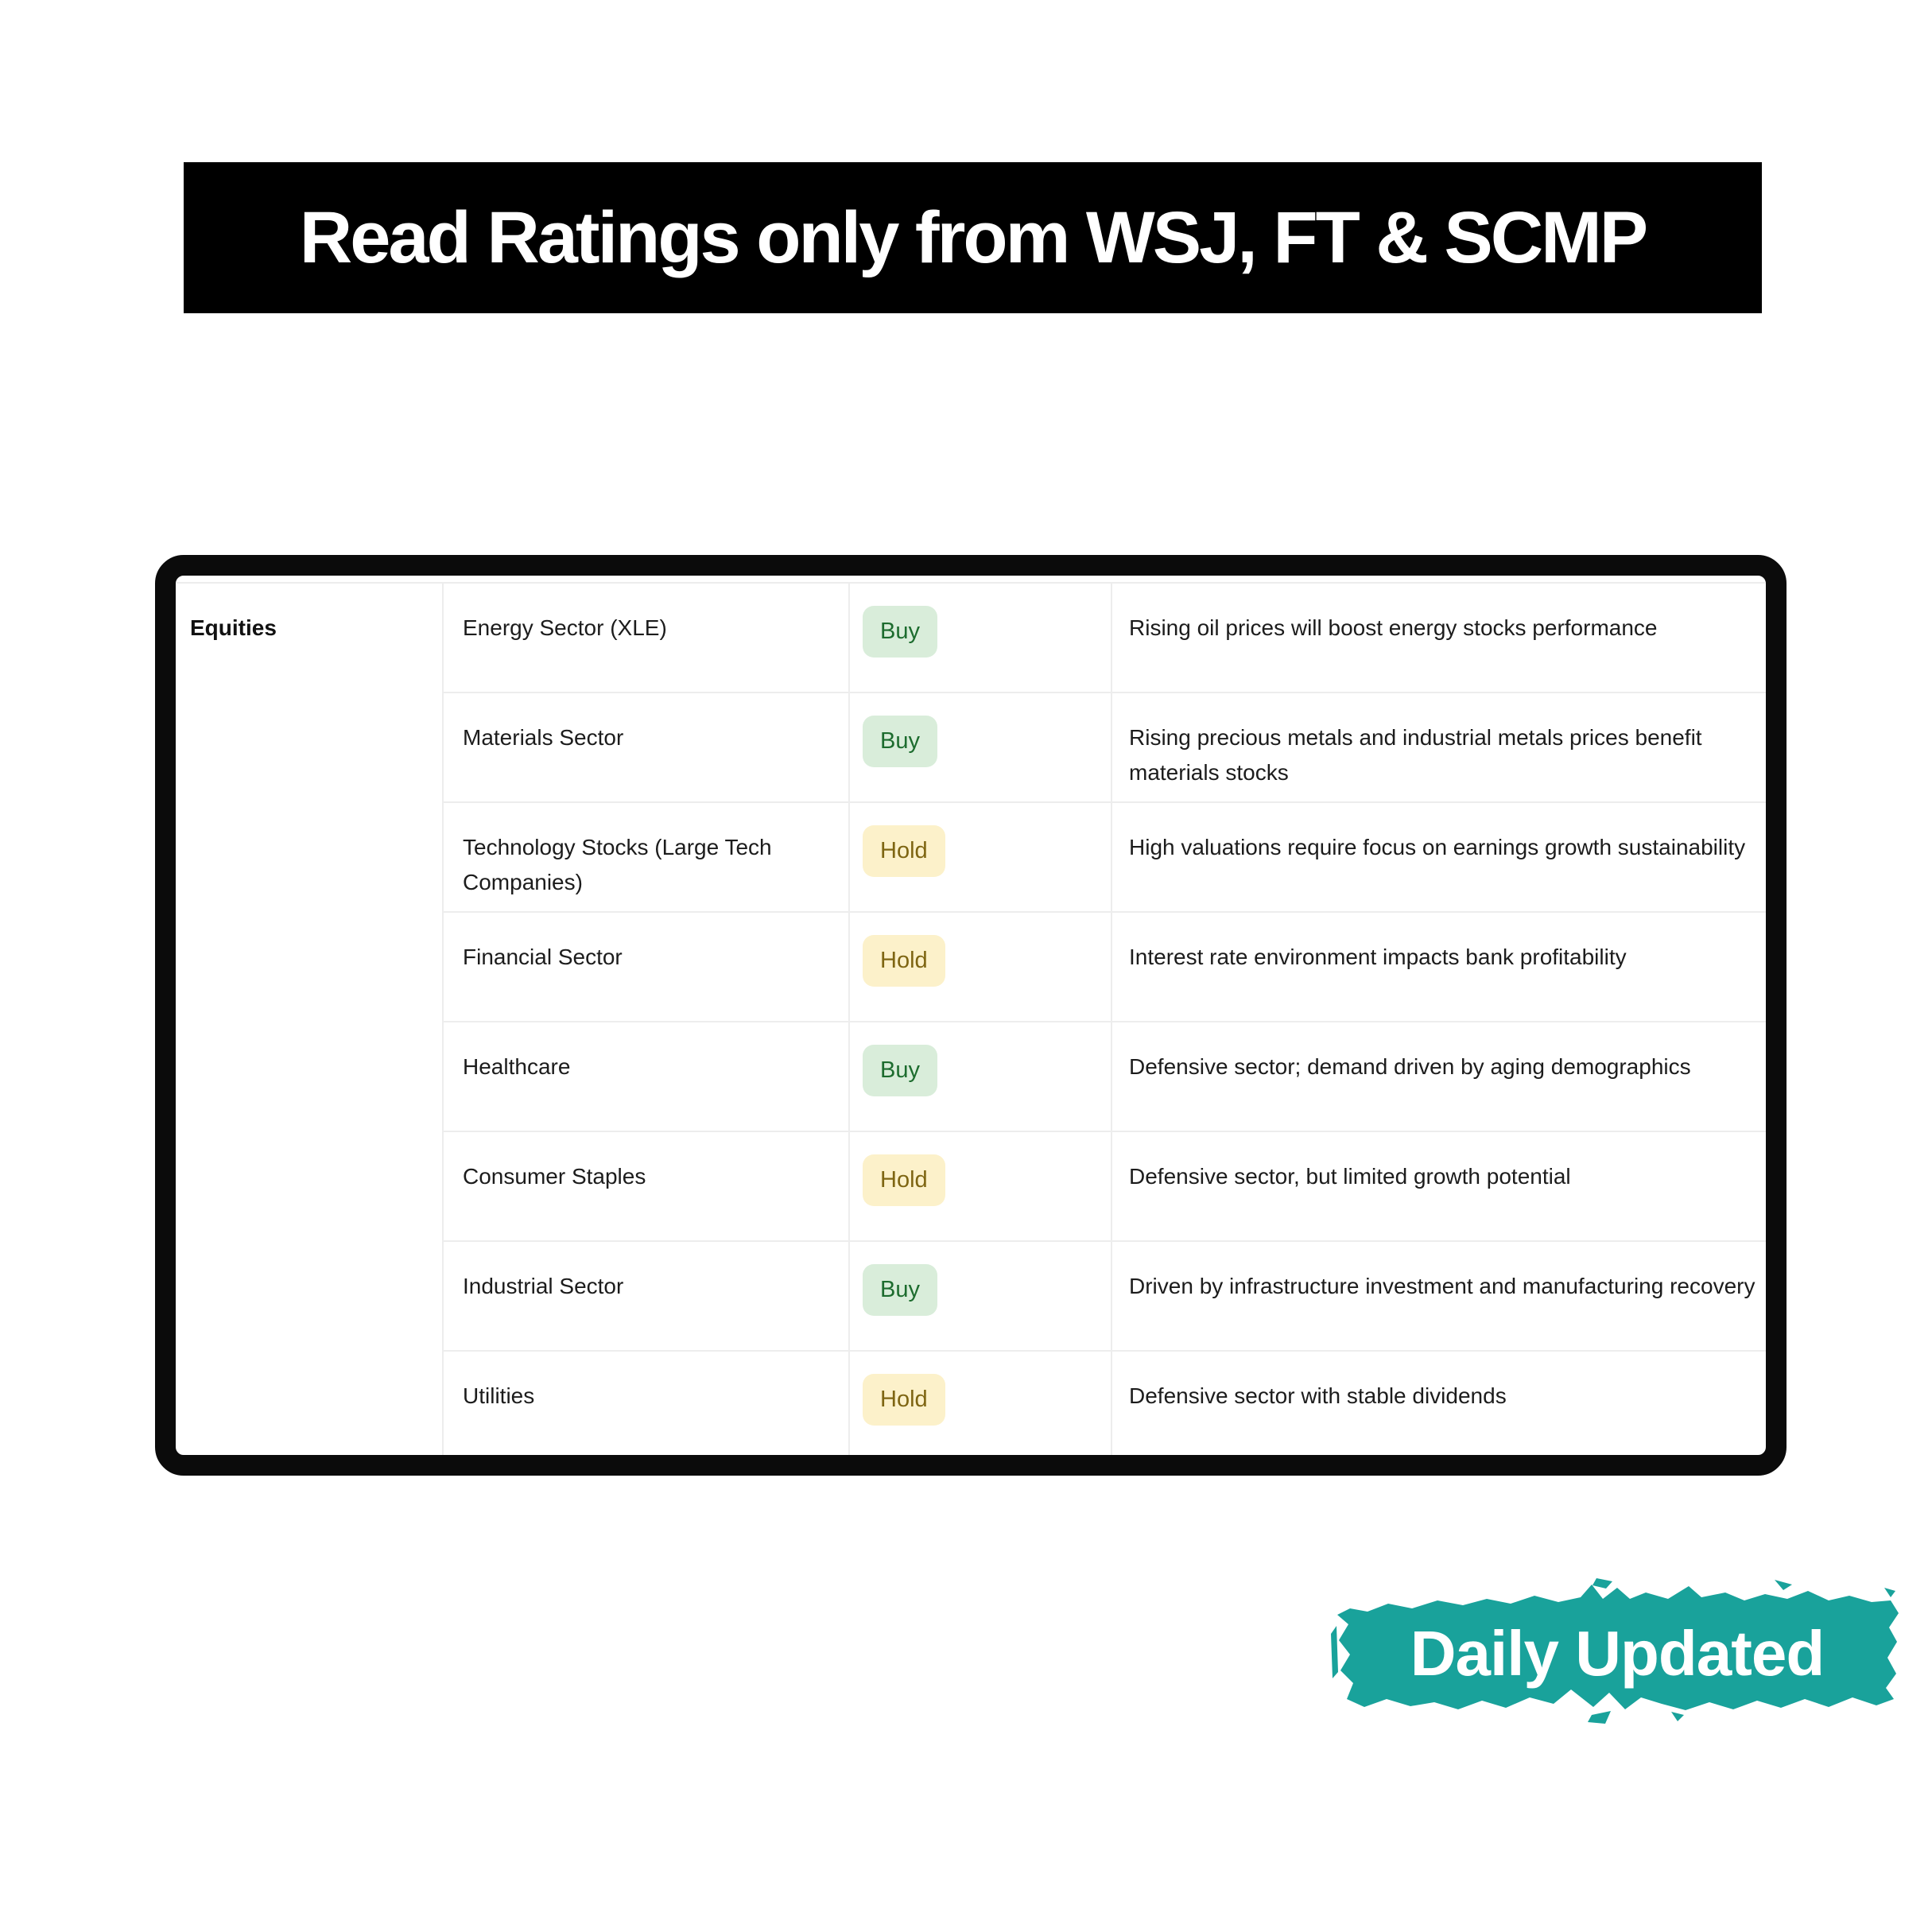  Describe the element at coordinates (1439, 1403) in the screenshot. I see `description-cell: Defensive sector with stable dividends` at that location.